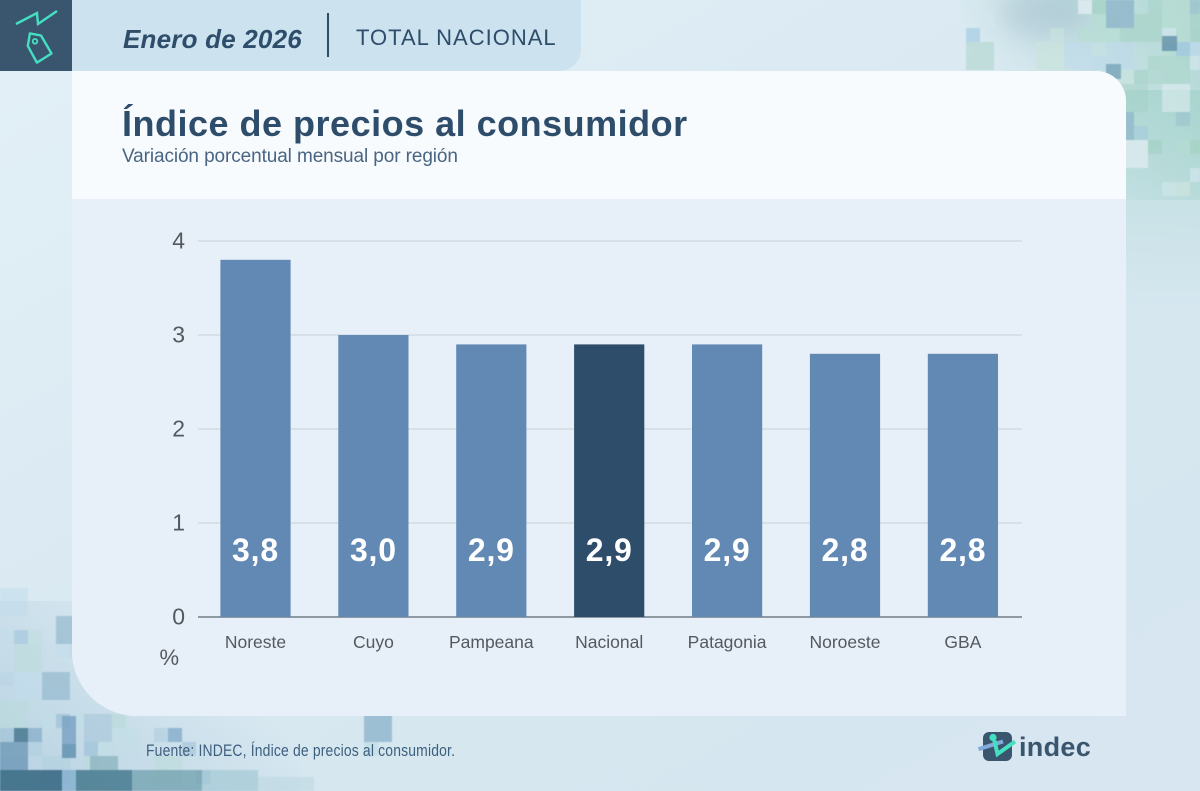 The image size is (1200, 791). What do you see at coordinates (178, 523) in the screenshot?
I see `svg-text: 1` at bounding box center [178, 523].